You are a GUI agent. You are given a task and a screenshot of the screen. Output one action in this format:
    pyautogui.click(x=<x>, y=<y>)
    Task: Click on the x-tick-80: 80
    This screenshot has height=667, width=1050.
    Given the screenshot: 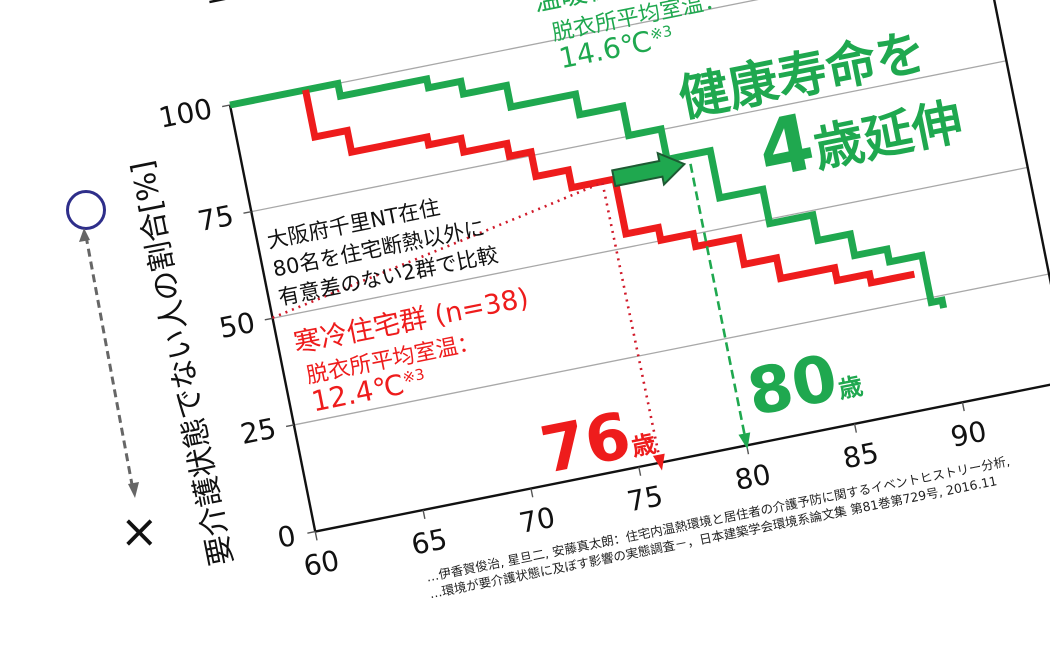 What is the action you would take?
    pyautogui.click(x=753, y=477)
    